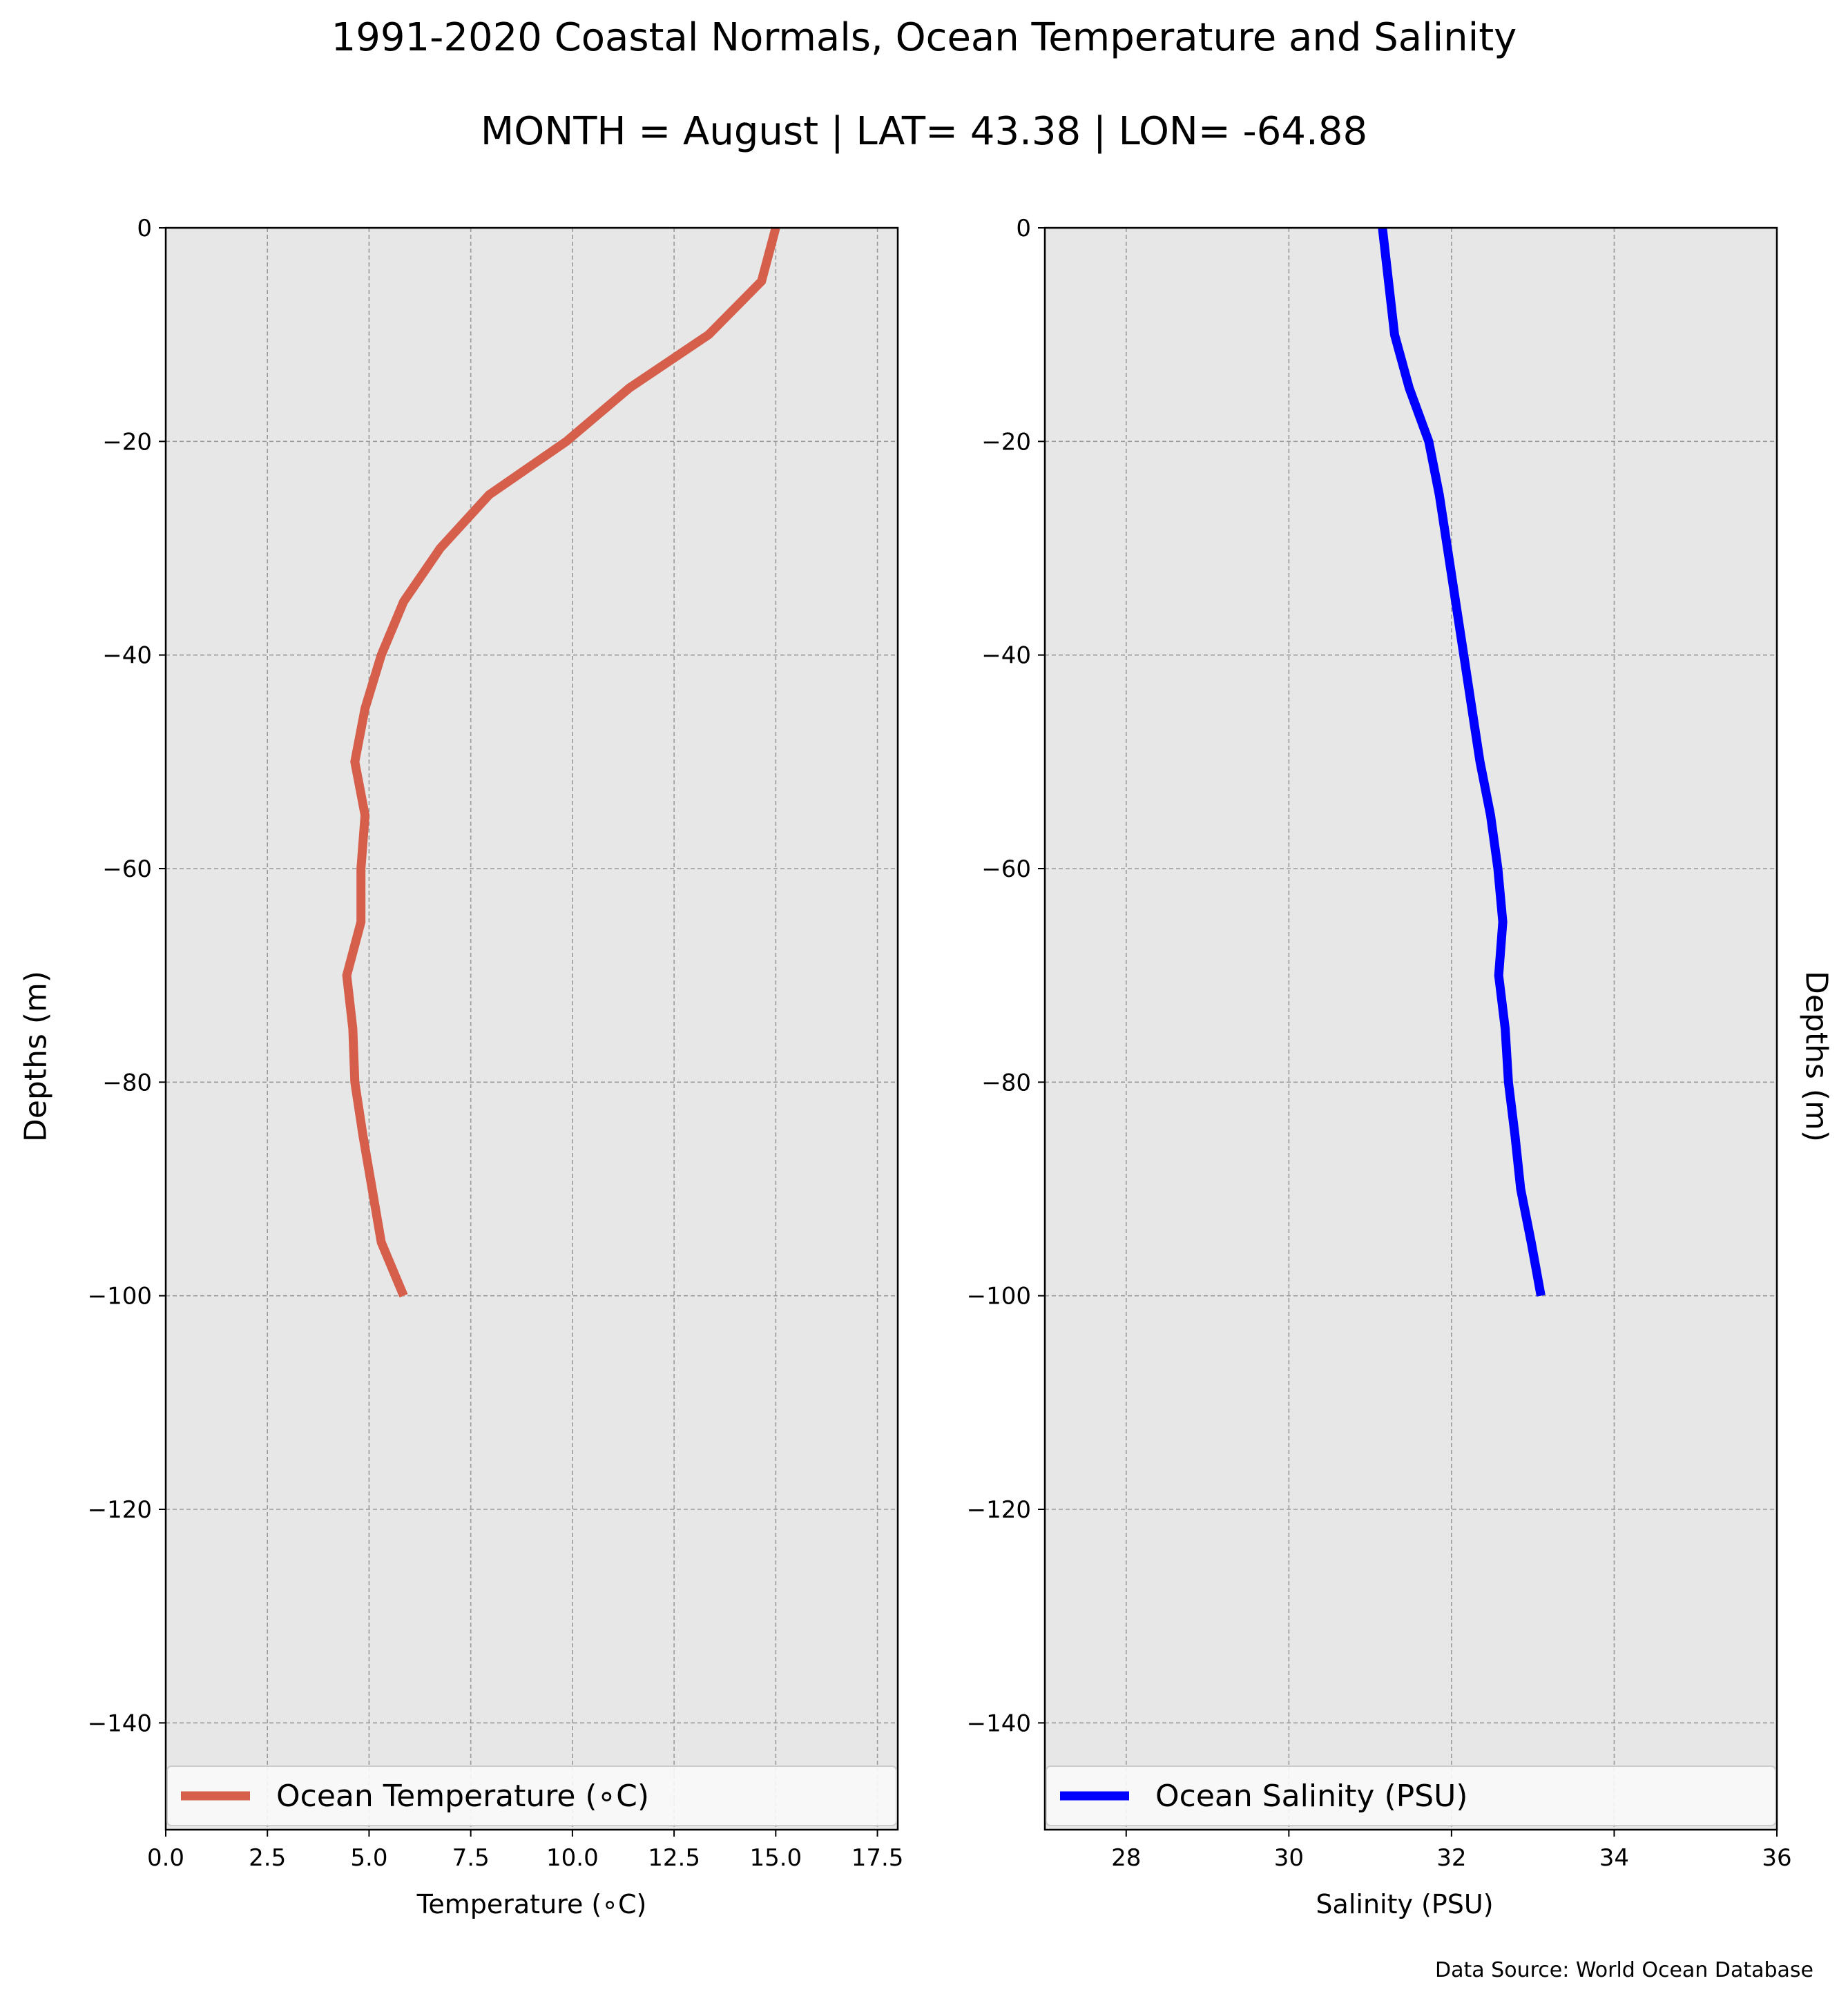 The image size is (1848, 2003). What do you see at coordinates (1462, 762) in the screenshot?
I see `salinity-series-line` at bounding box center [1462, 762].